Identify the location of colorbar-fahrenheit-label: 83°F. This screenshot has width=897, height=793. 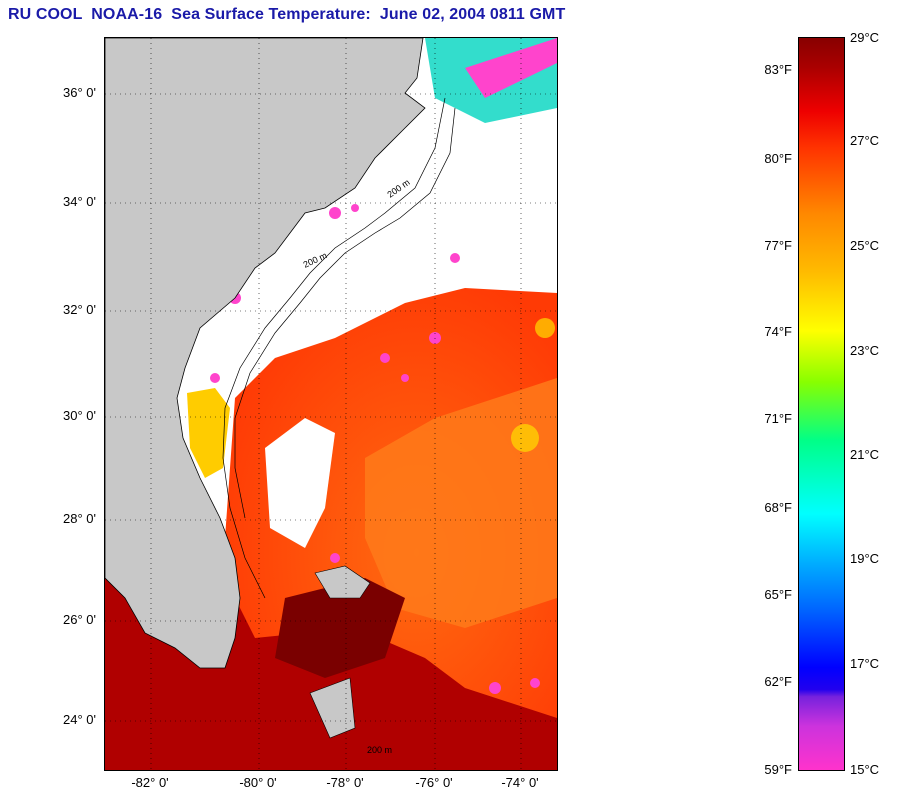
(778, 69).